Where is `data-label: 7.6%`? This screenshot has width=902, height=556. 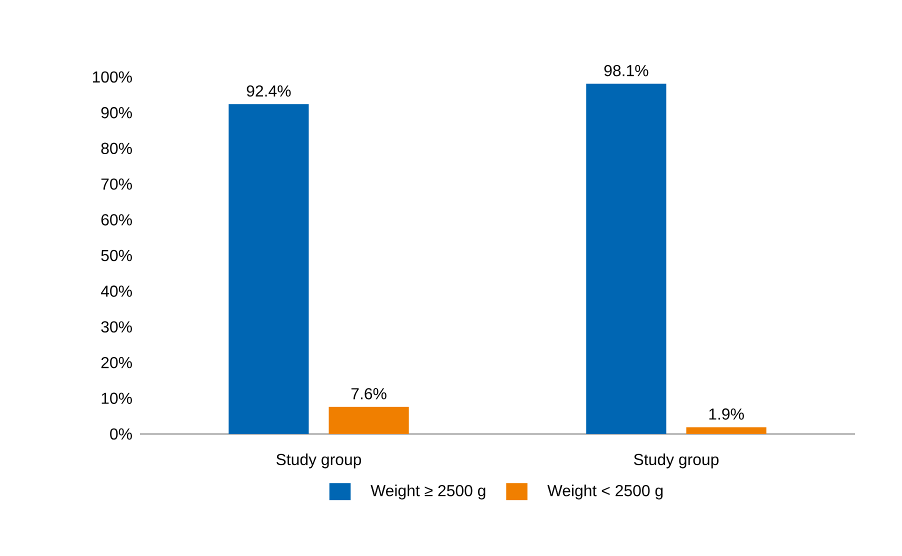 data-label: 7.6% is located at coordinates (368, 394).